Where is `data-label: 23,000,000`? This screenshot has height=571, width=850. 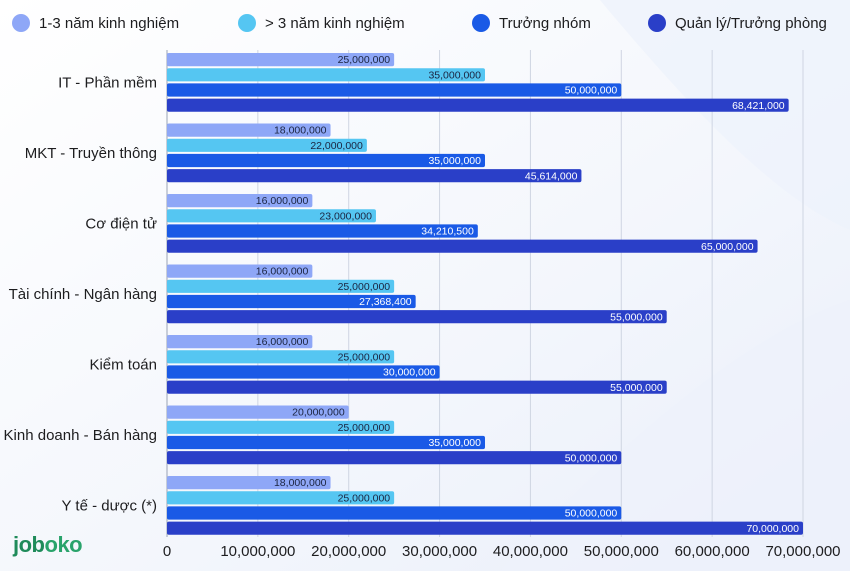
data-label: 23,000,000 is located at coordinates (345, 216).